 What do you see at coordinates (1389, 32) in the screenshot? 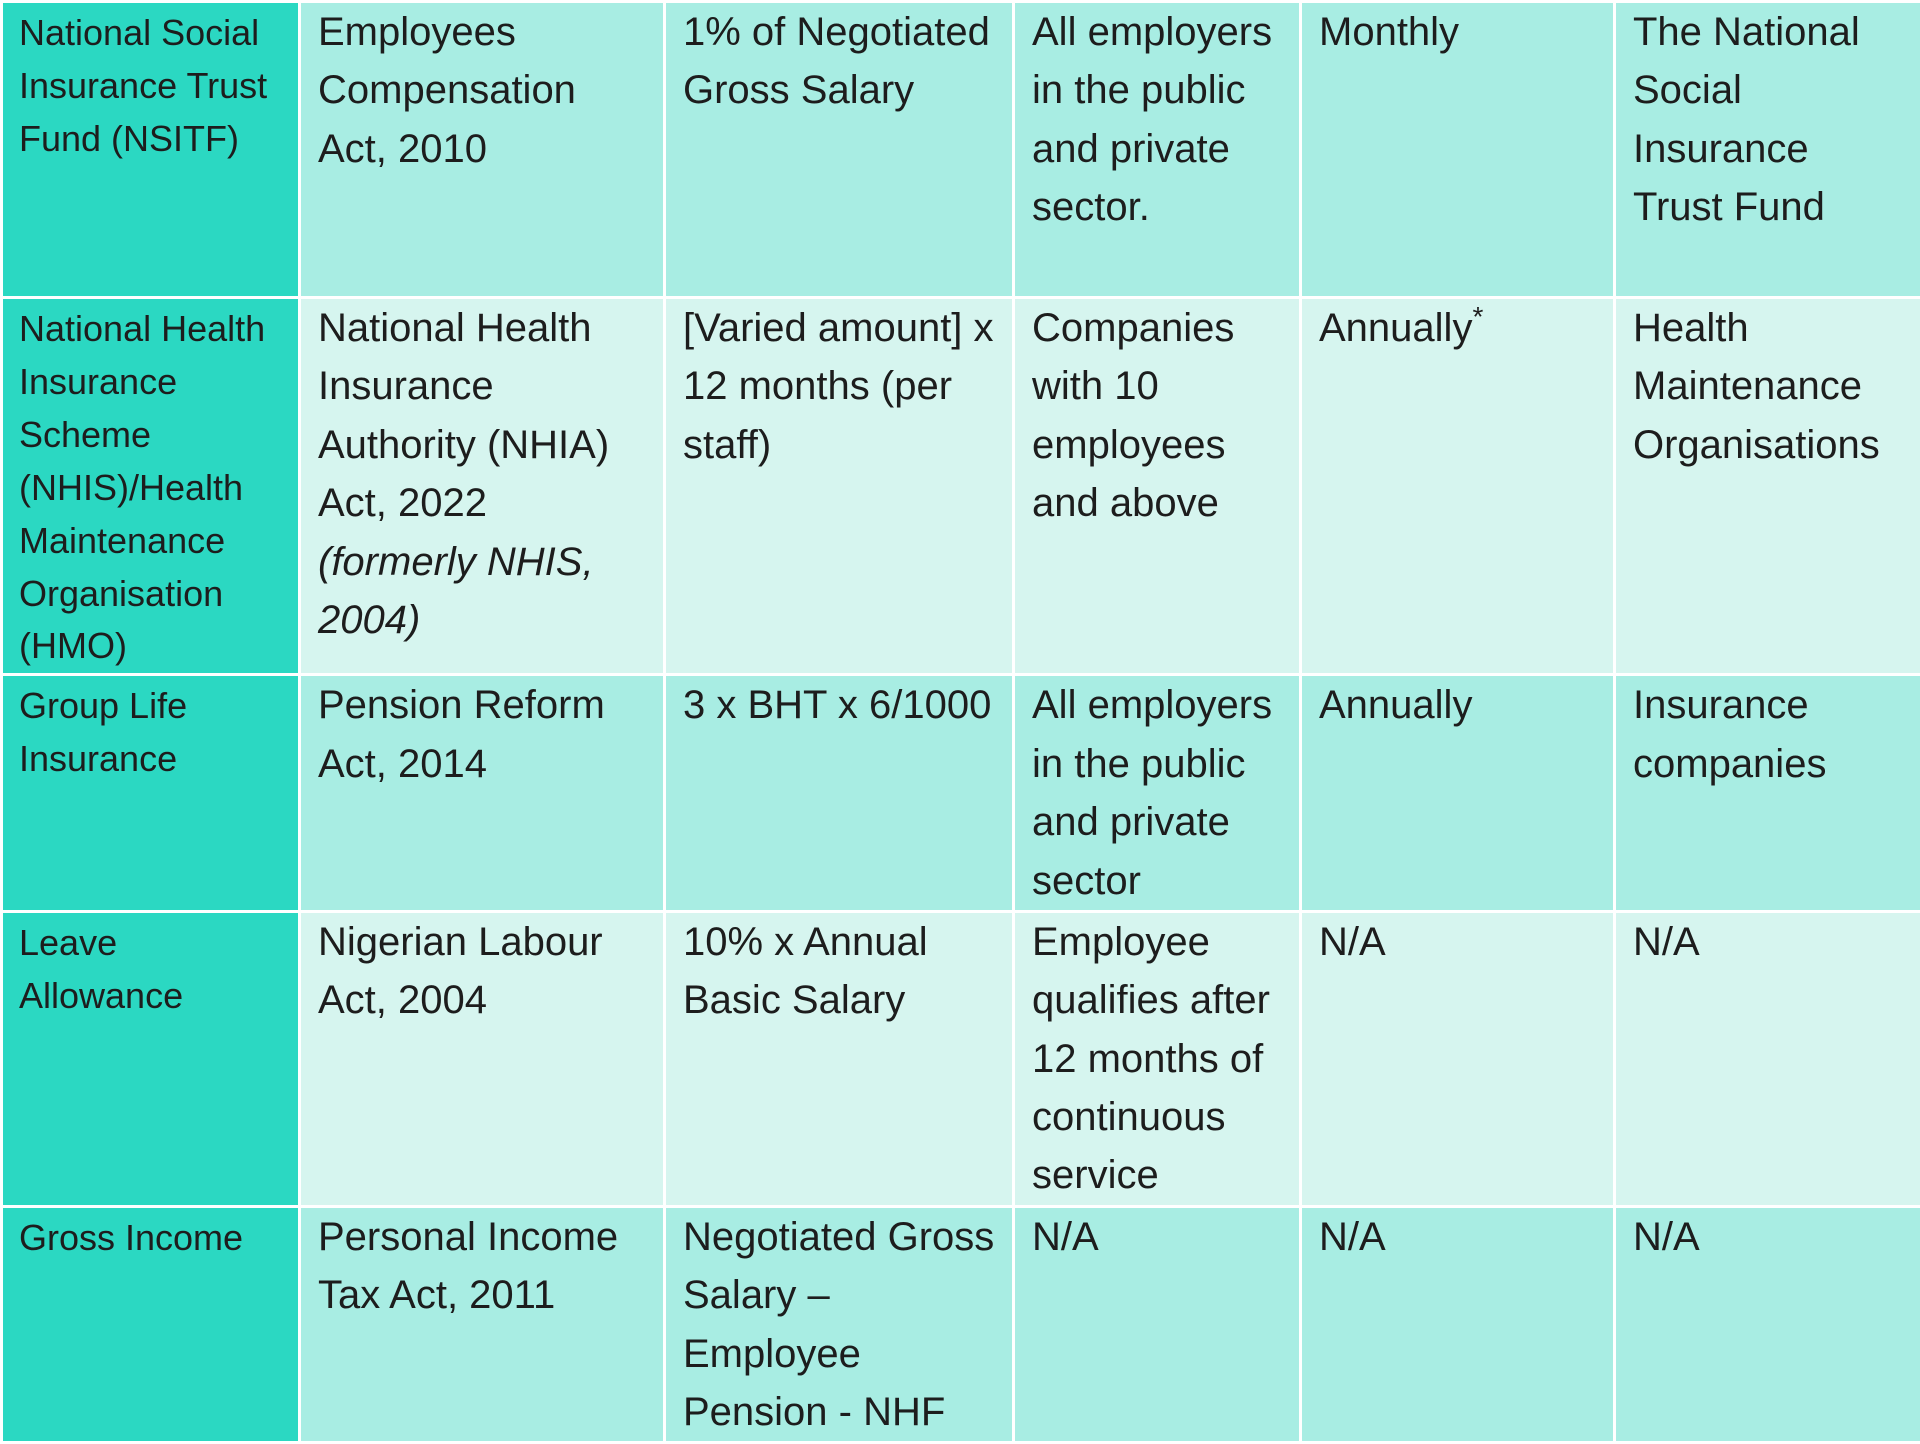
I see `frequency-text: Monthly` at bounding box center [1389, 32].